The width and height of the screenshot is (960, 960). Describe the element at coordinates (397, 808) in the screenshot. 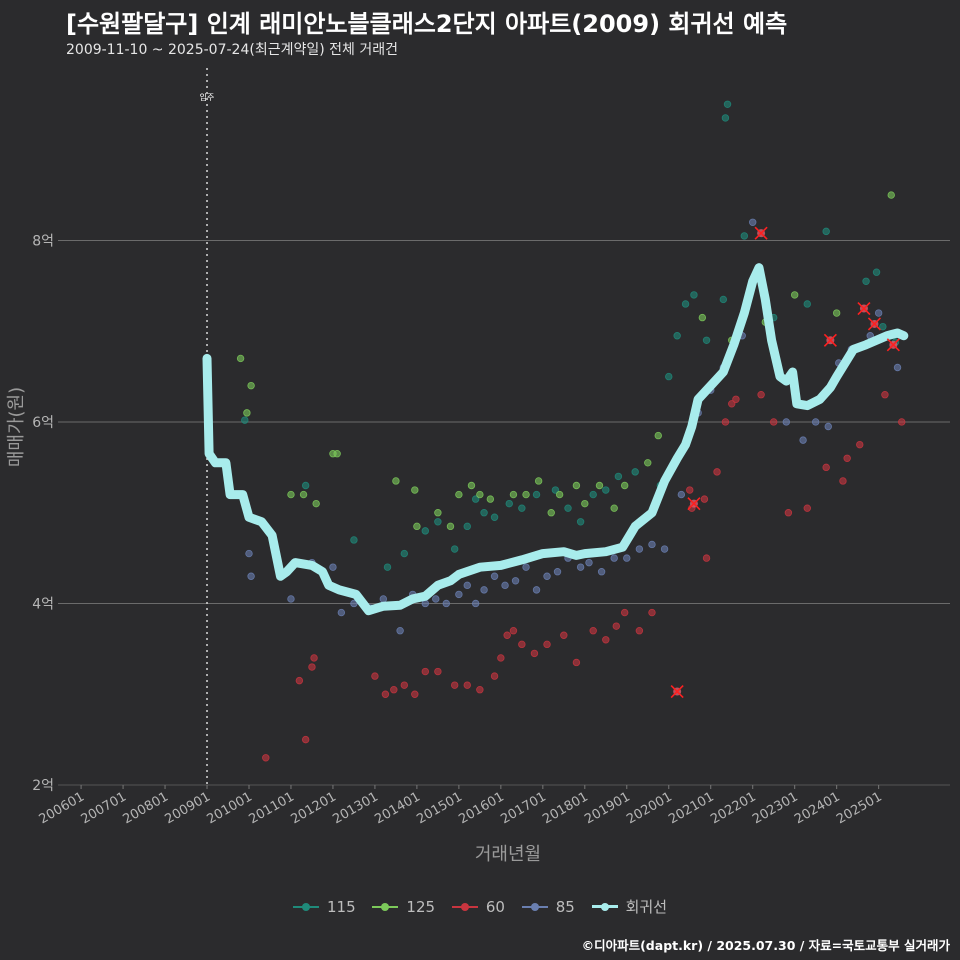

I see `x-tick-label: 201401` at that location.